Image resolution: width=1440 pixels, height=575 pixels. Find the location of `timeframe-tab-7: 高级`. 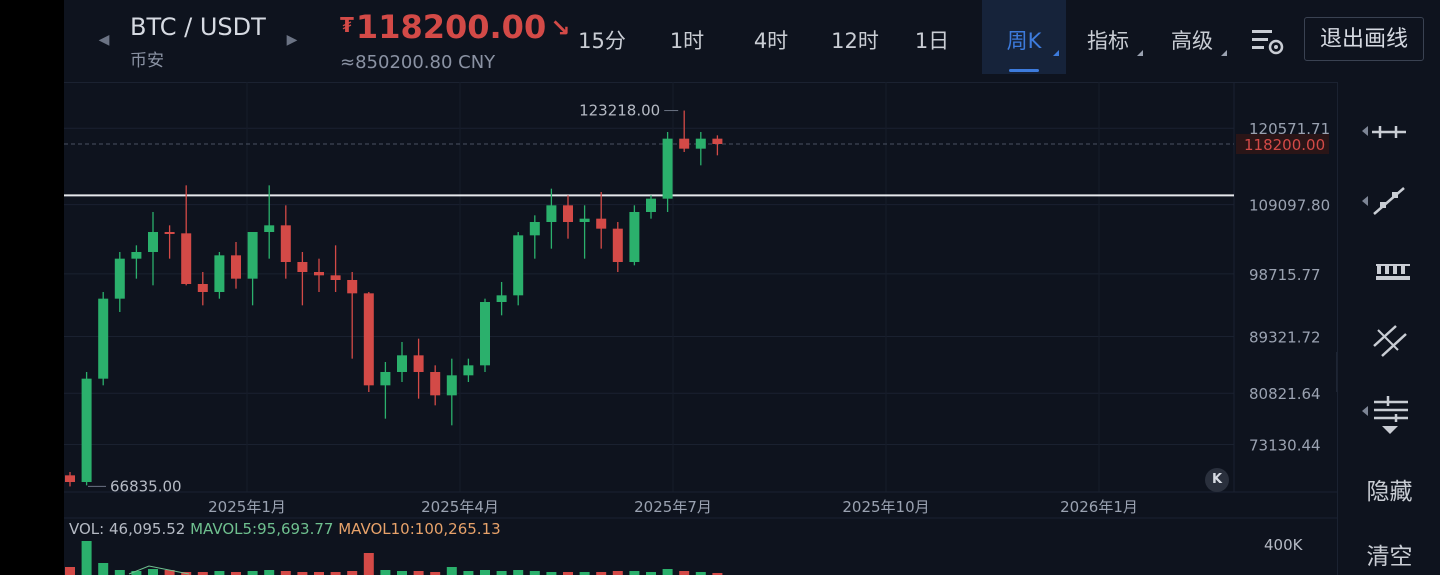

timeframe-tab-7: 高级 is located at coordinates (1192, 37).